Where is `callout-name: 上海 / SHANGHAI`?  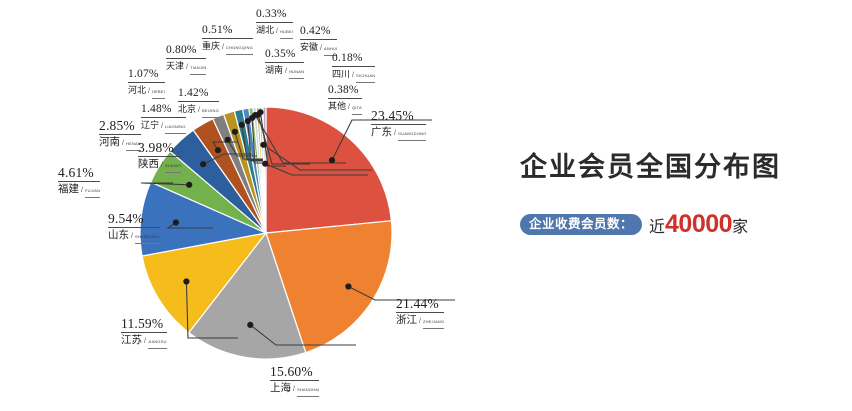 callout-name: 上海 / SHANGHAI is located at coordinates (295, 389).